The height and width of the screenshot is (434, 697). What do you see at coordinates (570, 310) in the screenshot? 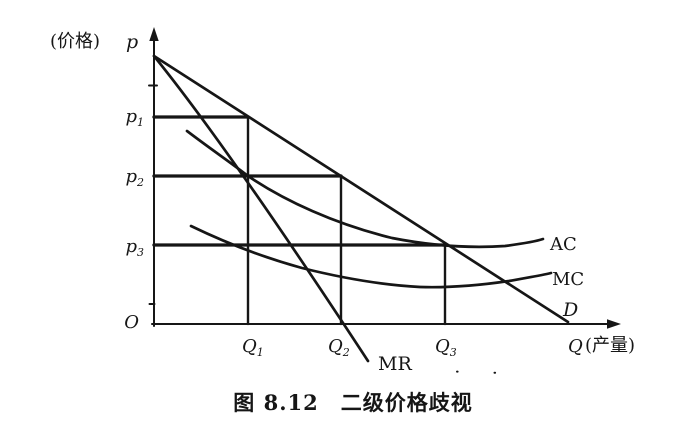
I see `demand-curve-label: D` at bounding box center [570, 310].